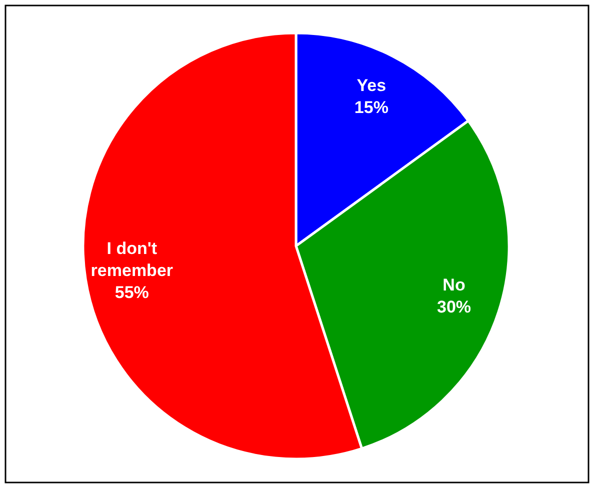  I want to click on slice-label: Yes, so click(371, 86).